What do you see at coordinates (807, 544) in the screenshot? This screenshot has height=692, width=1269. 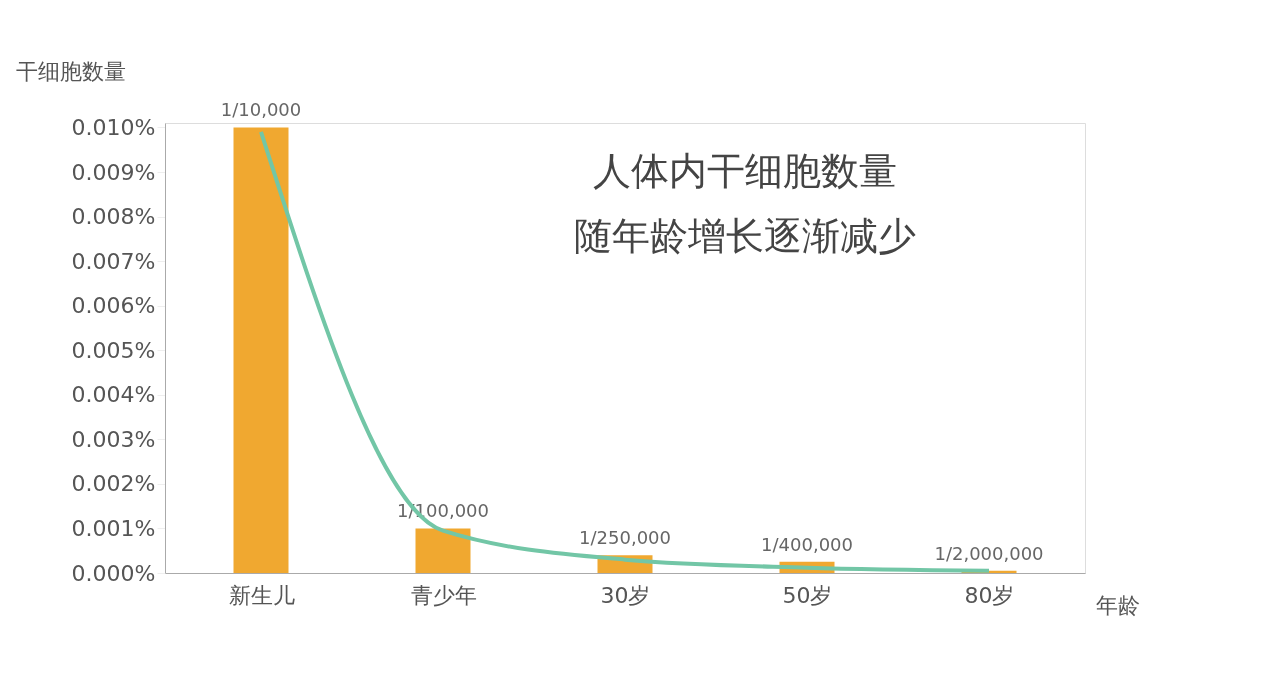 I see `data-label: 1/400,000` at bounding box center [807, 544].